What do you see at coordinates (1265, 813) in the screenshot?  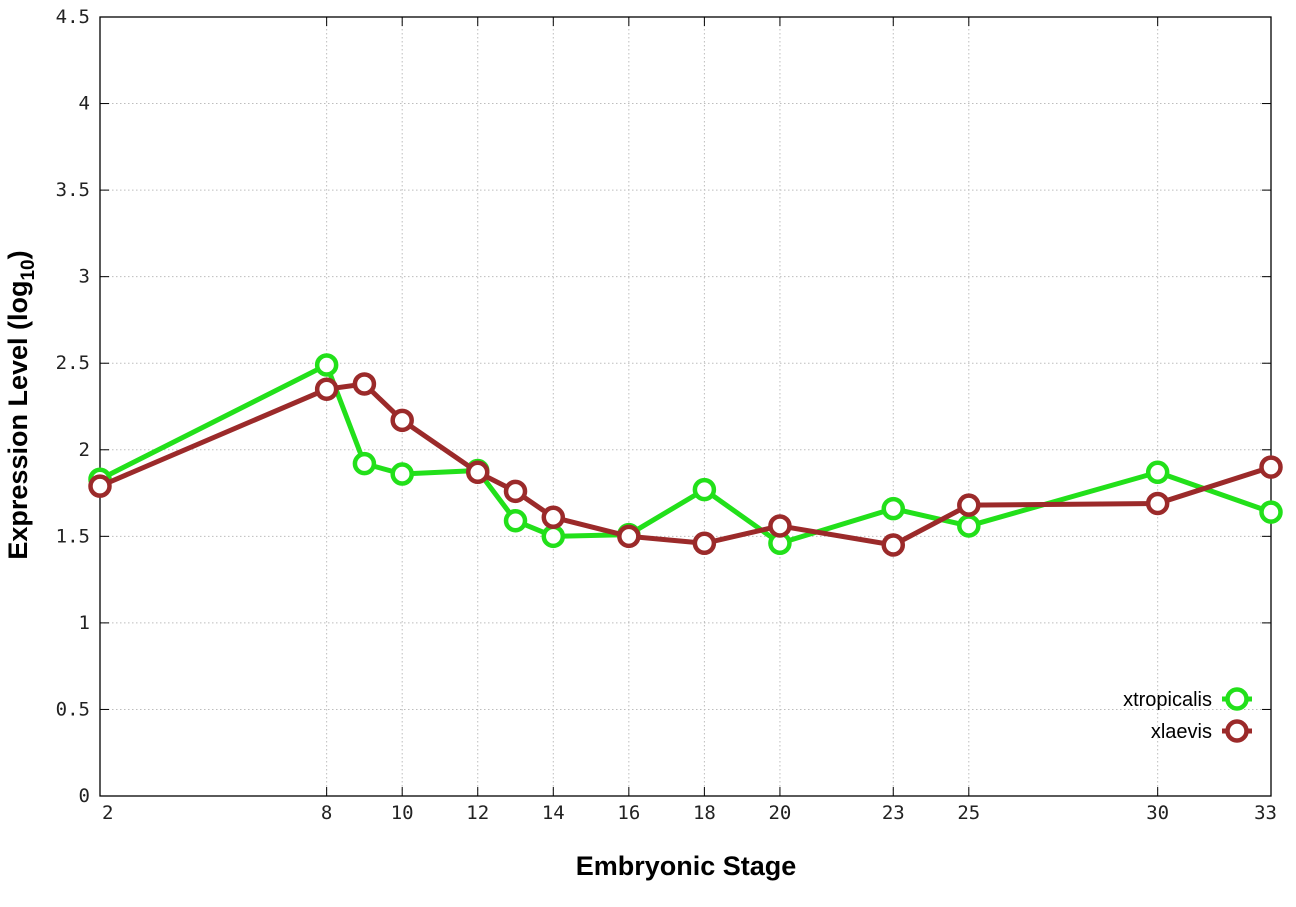 I see `x-tick-label: 33` at bounding box center [1265, 813].